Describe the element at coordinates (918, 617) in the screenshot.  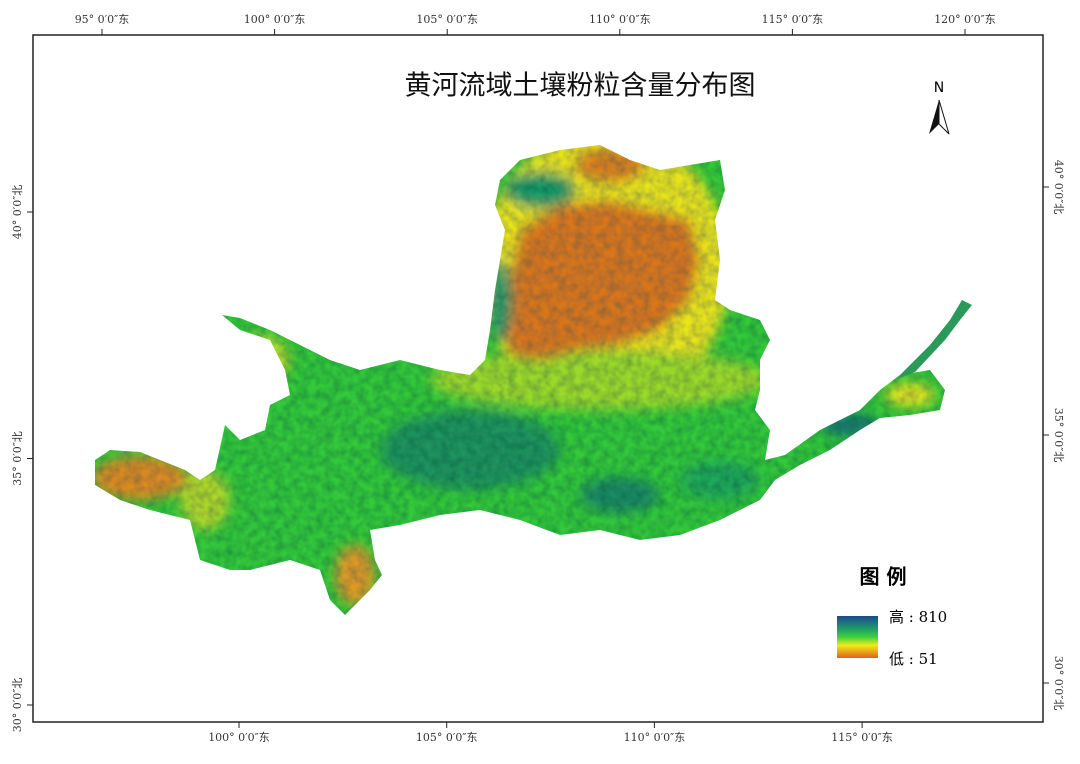
I see `legend-high: 高 : 810` at that location.